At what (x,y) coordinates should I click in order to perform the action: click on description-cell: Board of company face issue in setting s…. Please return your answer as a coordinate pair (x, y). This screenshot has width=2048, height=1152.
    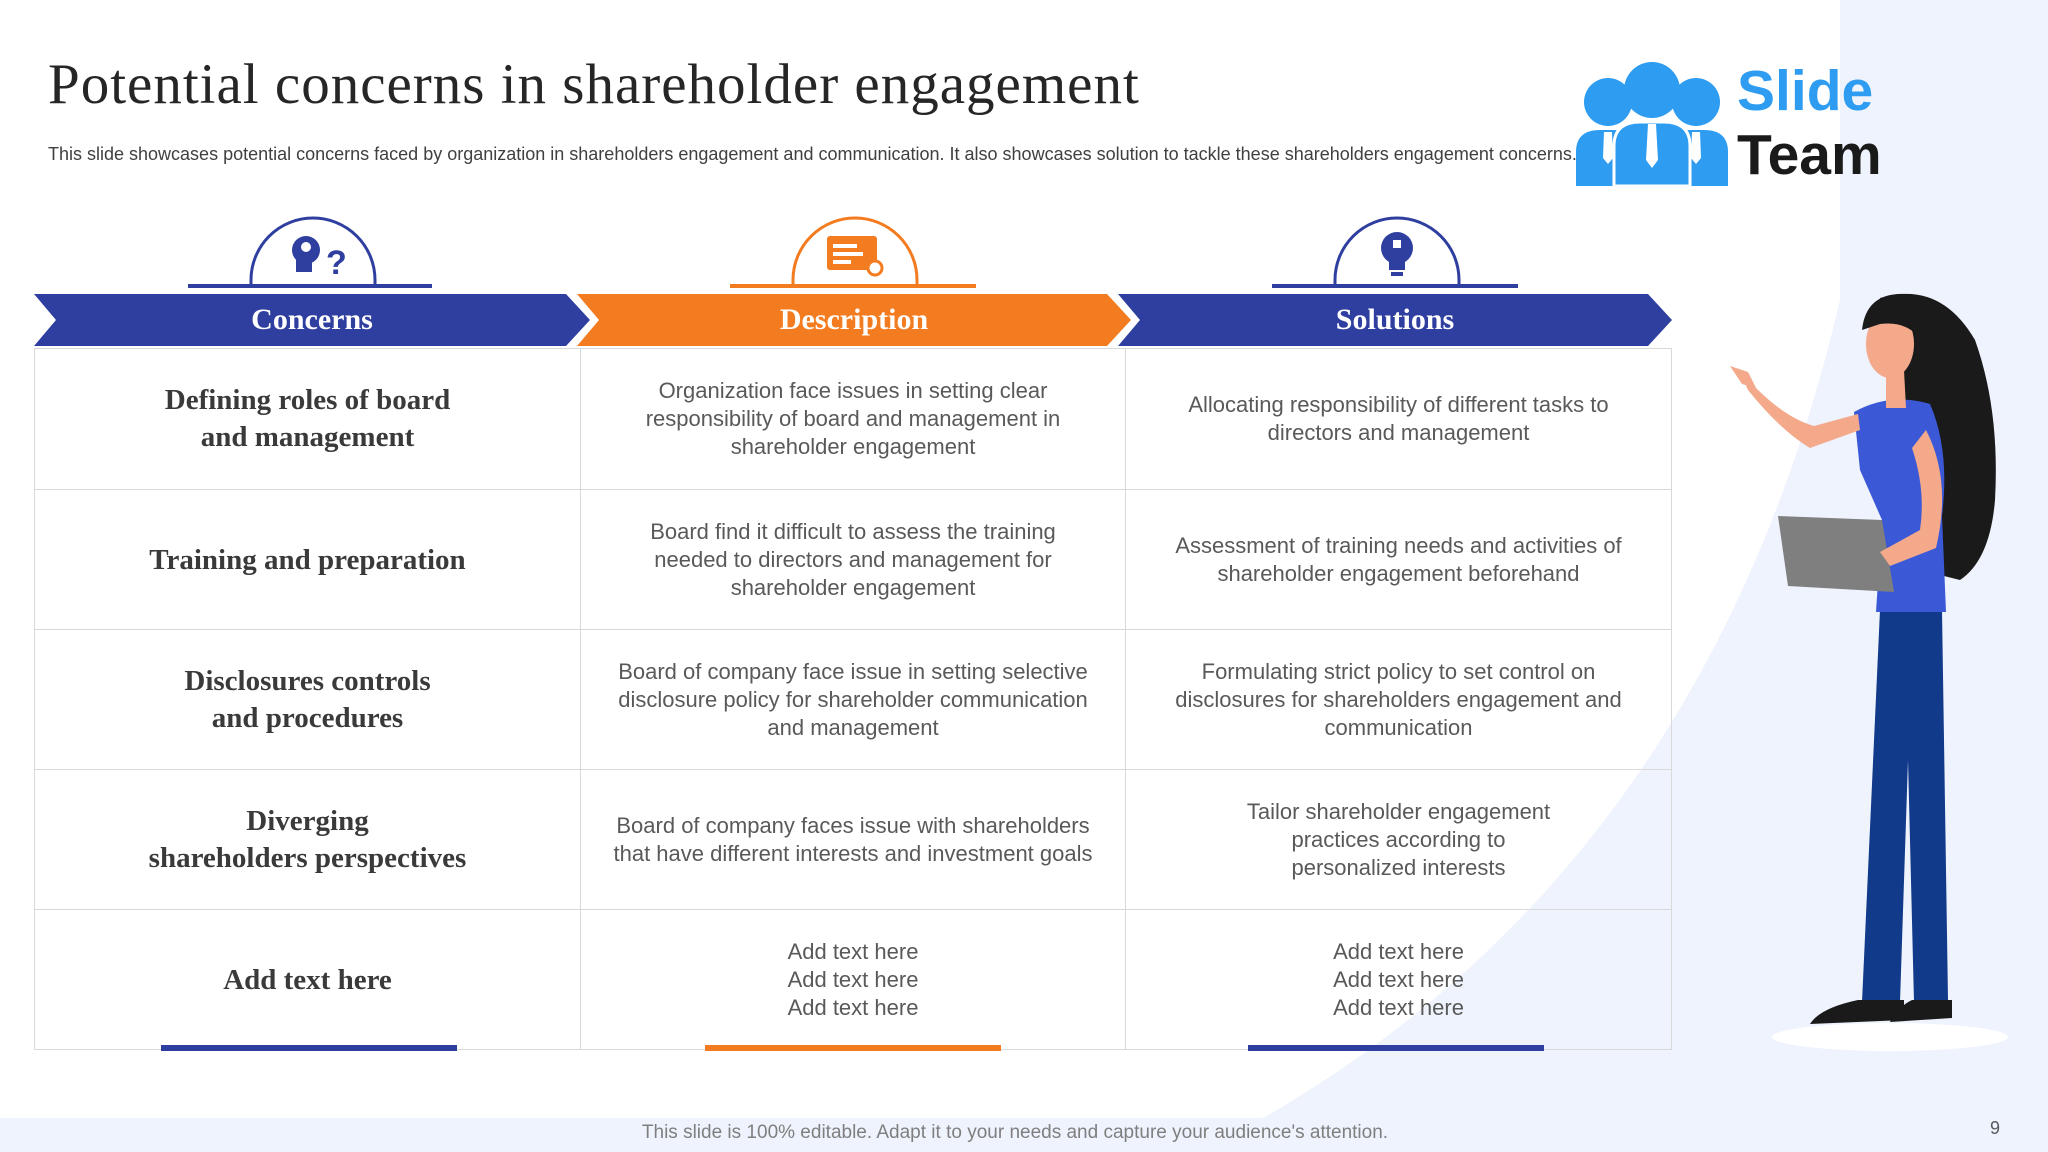
    Looking at the image, I should click on (853, 700).